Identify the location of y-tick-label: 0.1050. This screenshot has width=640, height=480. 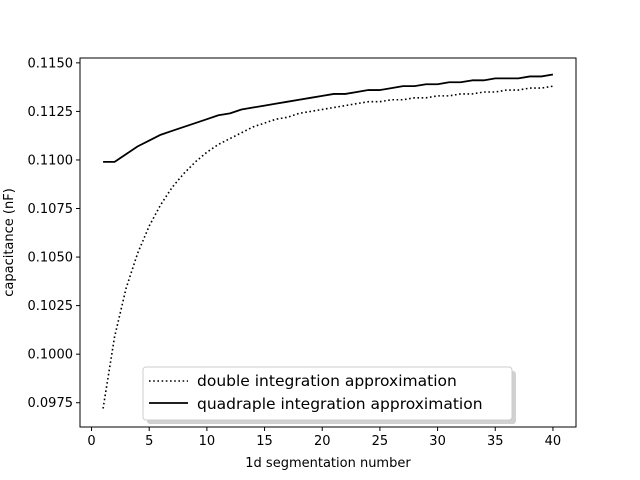
(51, 258).